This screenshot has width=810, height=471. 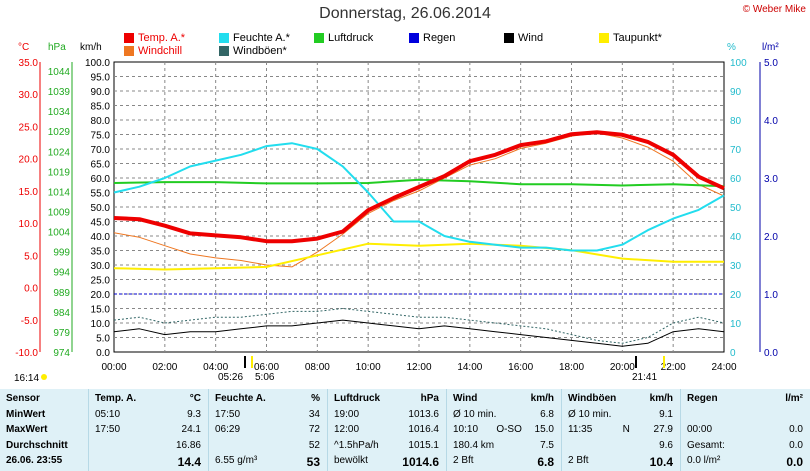 I want to click on sunset-label: 21:41, so click(x=645, y=377).